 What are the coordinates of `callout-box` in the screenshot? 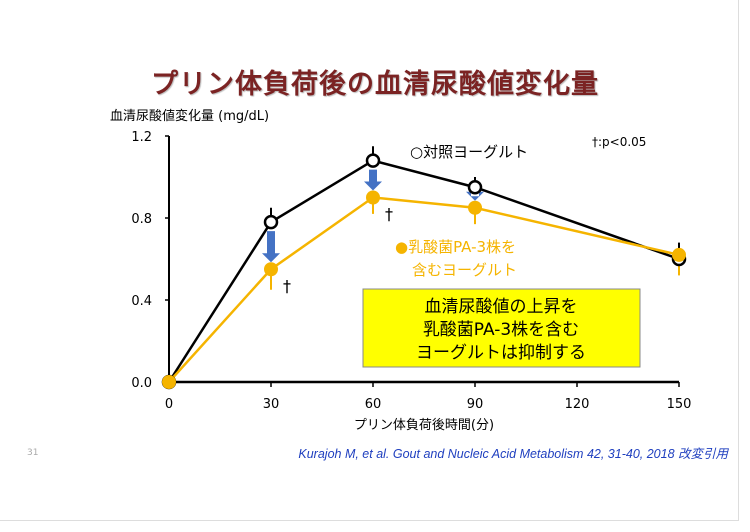 It's located at (501, 328).